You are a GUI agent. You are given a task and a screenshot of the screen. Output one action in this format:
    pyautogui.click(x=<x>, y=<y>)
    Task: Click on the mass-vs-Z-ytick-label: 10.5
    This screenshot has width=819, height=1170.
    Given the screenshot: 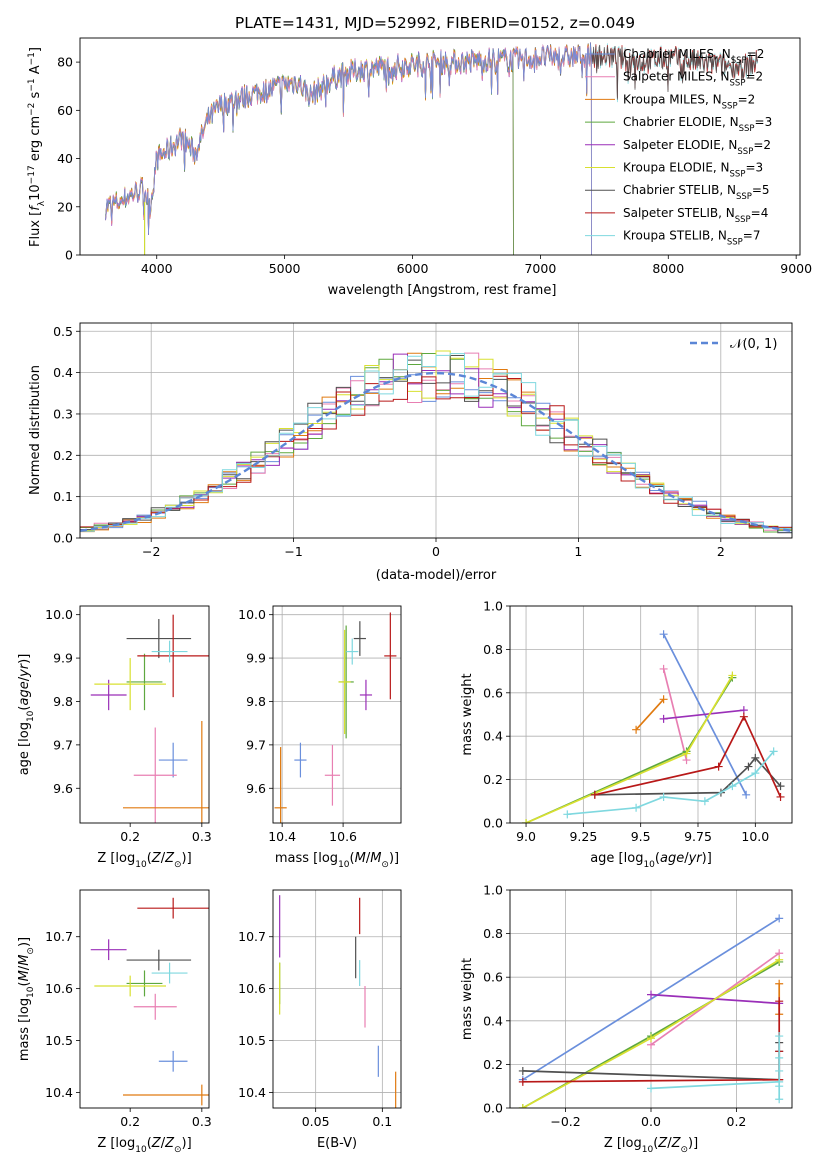 What is the action you would take?
    pyautogui.click(x=59, y=1040)
    